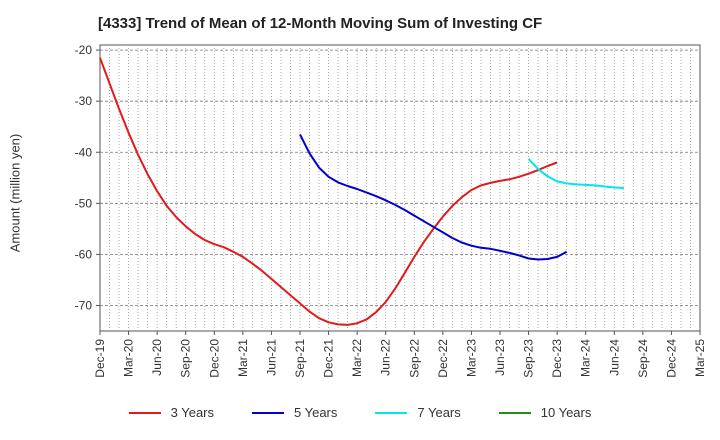  I want to click on series-line-7-years, so click(575, 173).